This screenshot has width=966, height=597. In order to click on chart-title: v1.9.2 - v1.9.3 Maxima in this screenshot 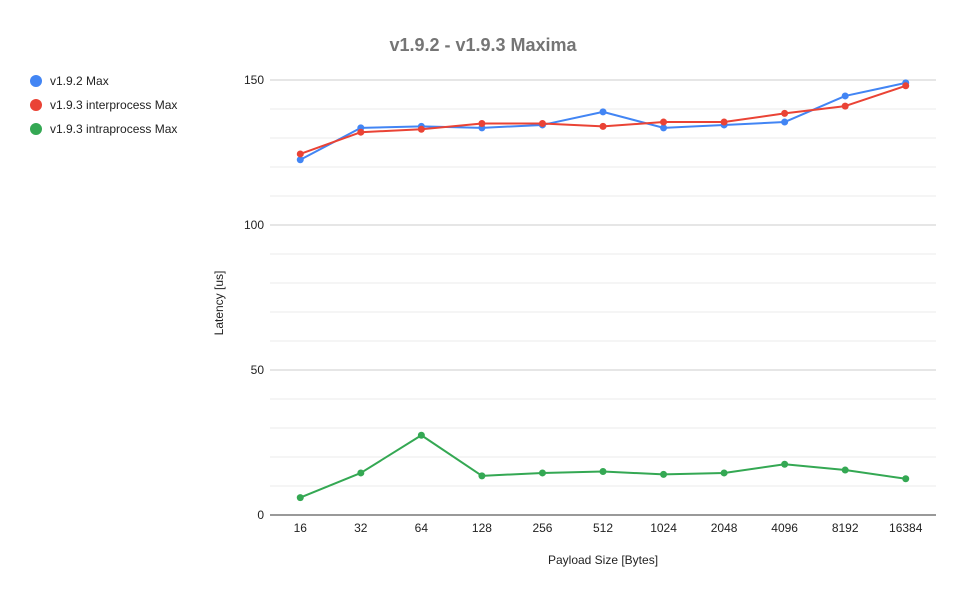, I will do `click(483, 45)`.